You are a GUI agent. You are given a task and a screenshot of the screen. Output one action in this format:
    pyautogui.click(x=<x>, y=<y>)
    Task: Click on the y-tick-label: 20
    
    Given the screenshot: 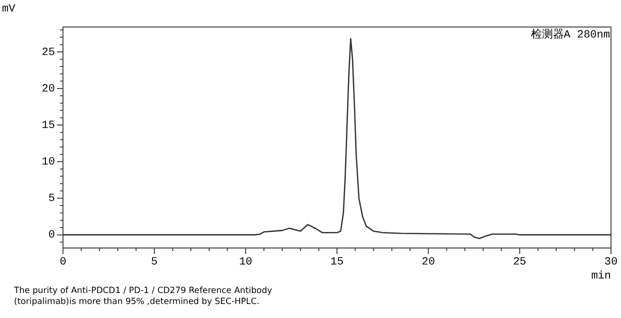 What is the action you would take?
    pyautogui.click(x=48, y=89)
    